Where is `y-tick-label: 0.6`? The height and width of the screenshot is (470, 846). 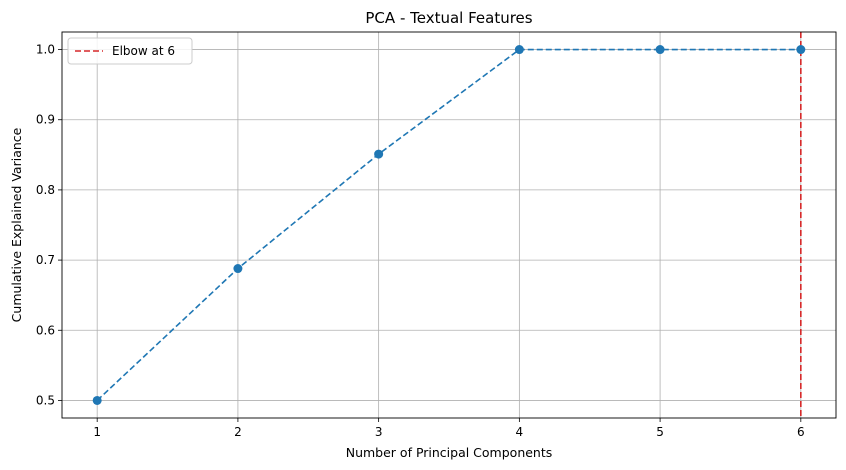 y-tick-label: 0.6 is located at coordinates (45, 330).